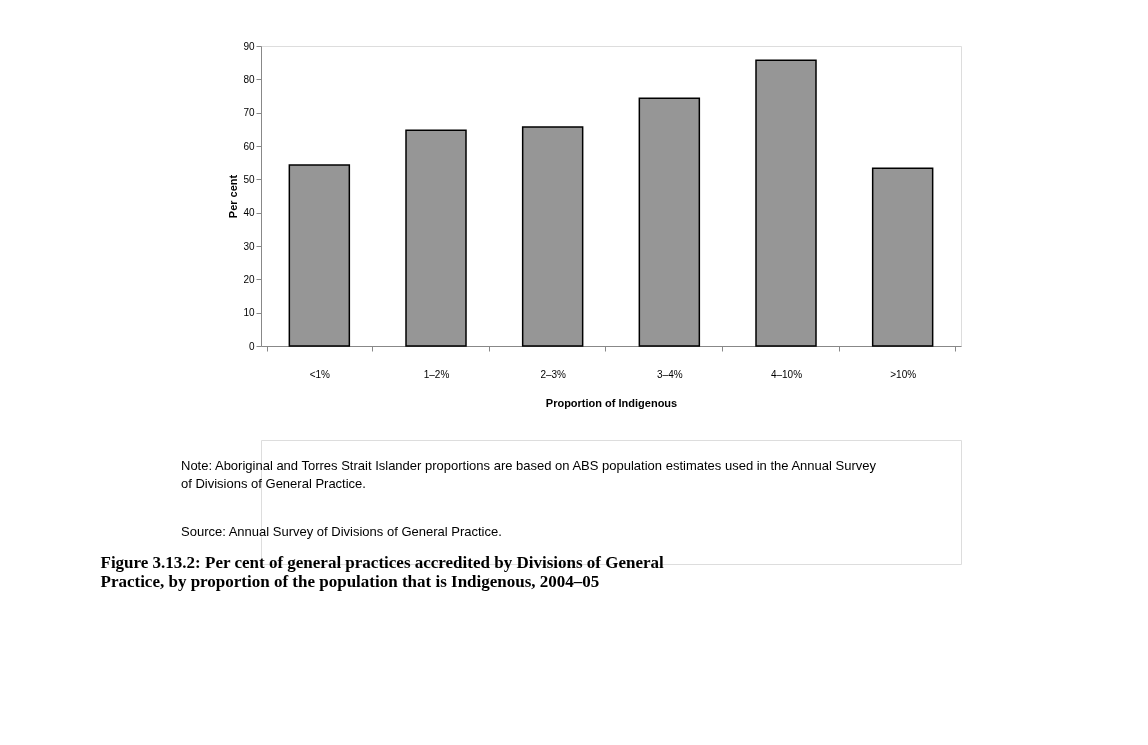 The image size is (1148, 745). Describe the element at coordinates (249, 279) in the screenshot. I see `y-tick-label: 20` at that location.